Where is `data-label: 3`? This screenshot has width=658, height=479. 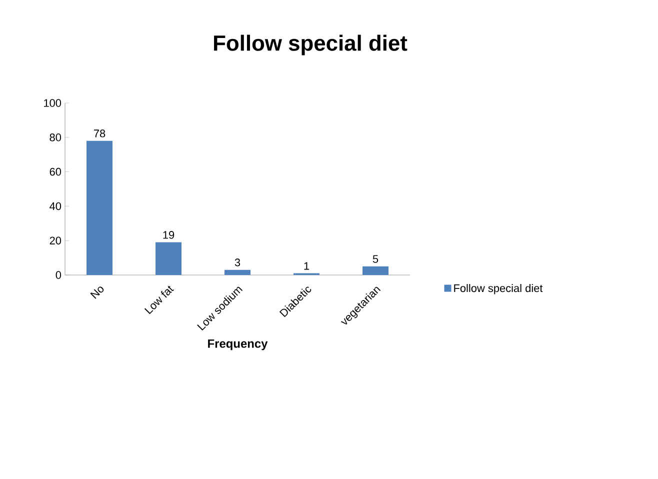 data-label: 3 is located at coordinates (237, 262).